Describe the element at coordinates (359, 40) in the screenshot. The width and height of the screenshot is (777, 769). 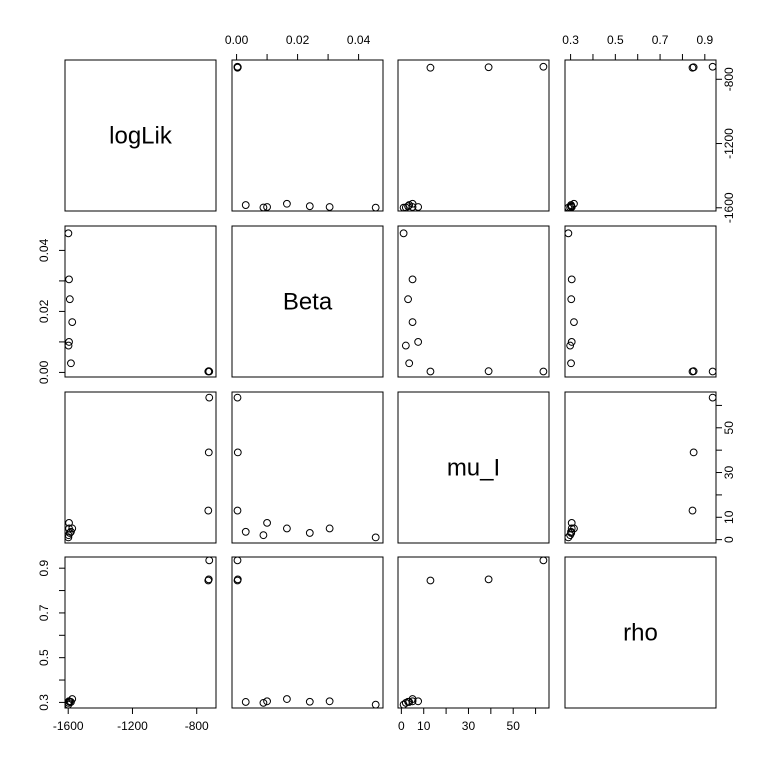
I see `x-tick-label: 0.04` at that location.